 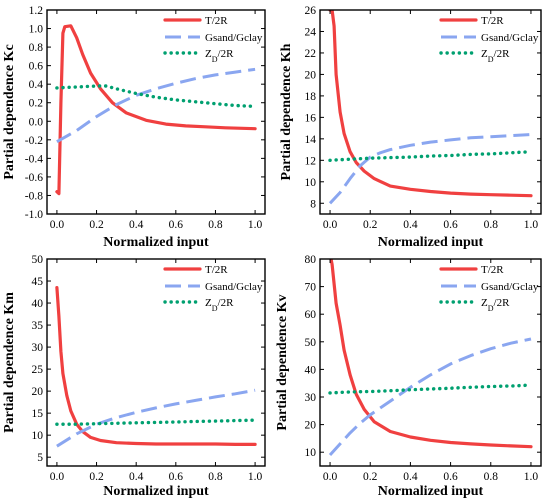 What do you see at coordinates (311, 161) in the screenshot?
I see `y-tick-label: 12` at bounding box center [311, 161].